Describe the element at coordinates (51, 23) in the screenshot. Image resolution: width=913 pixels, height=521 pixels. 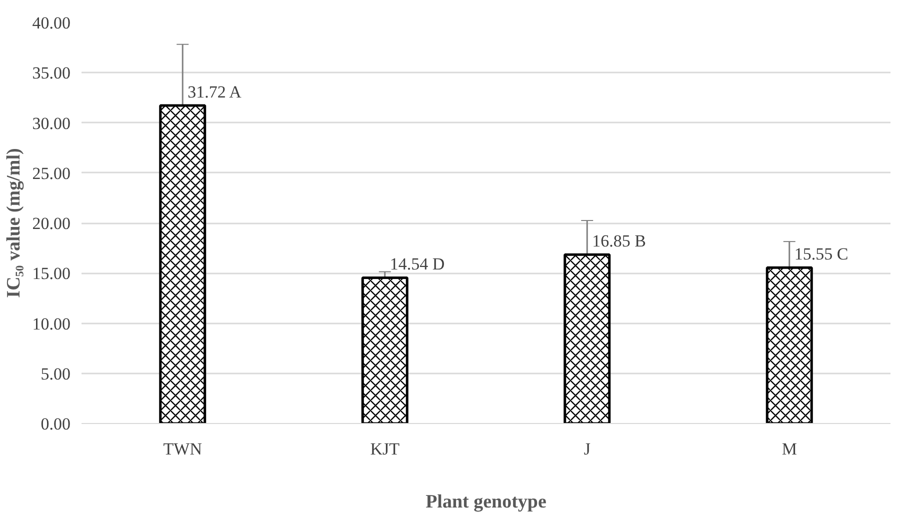
I see `y-tick-label: 40.00` at that location.